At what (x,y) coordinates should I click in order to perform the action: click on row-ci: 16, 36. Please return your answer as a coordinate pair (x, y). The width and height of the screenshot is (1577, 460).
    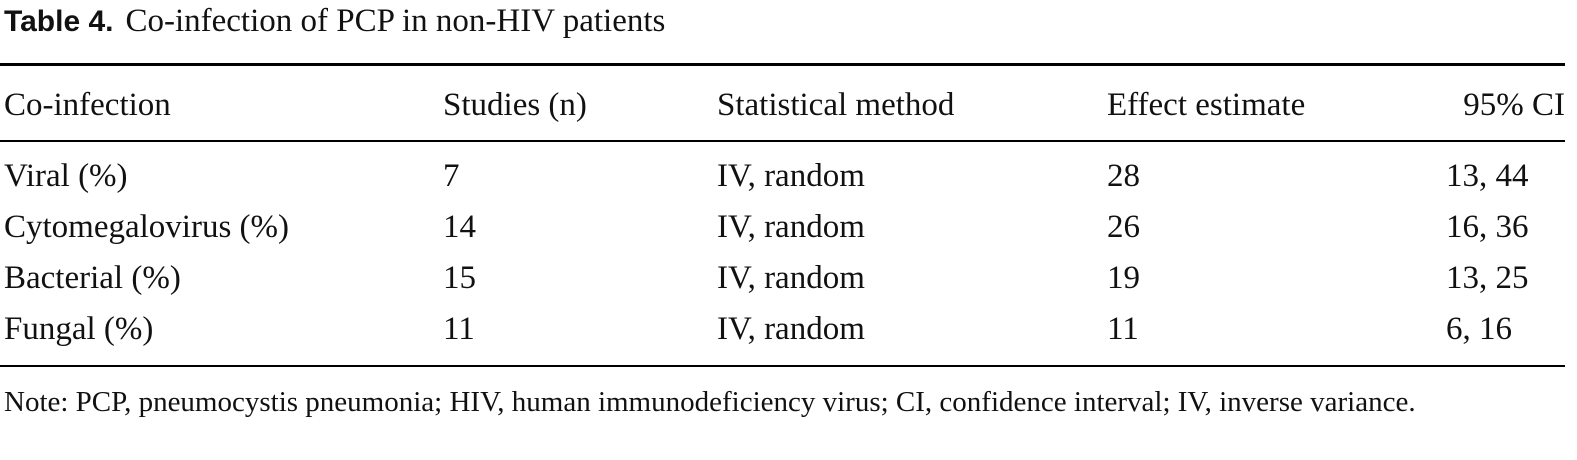
    Looking at the image, I should click on (1487, 227).